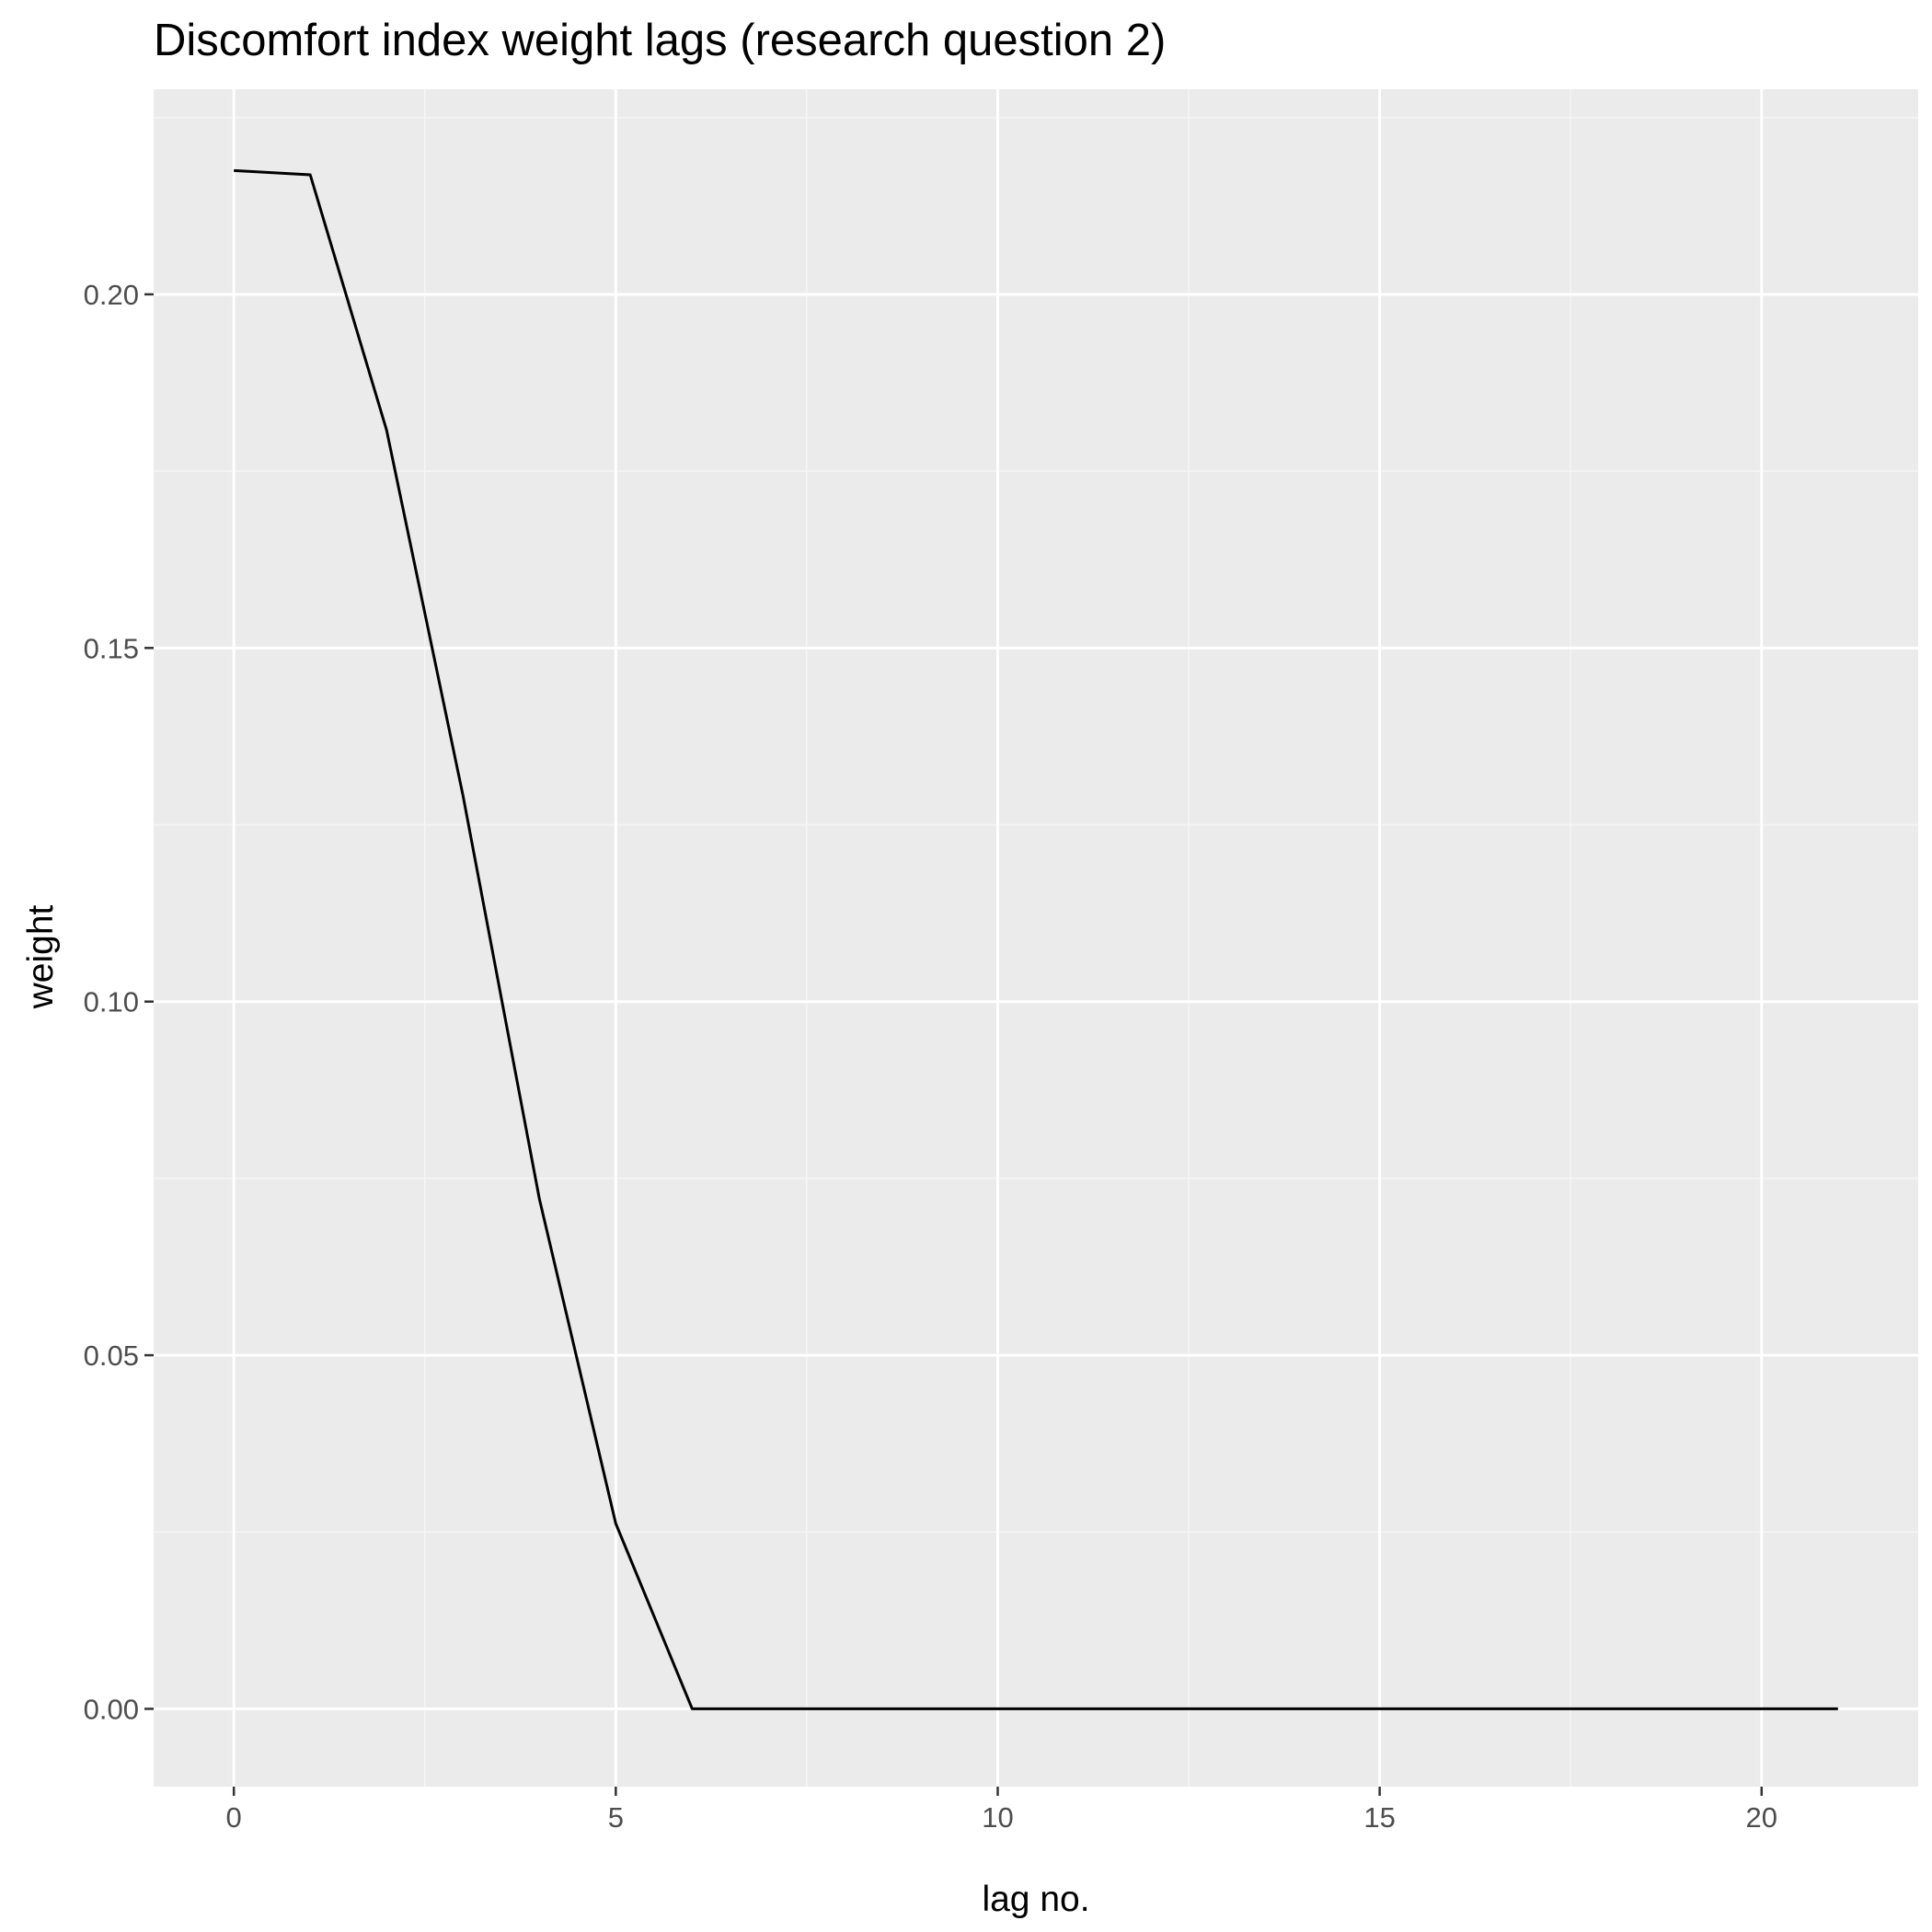 The height and width of the screenshot is (1932, 1932). Describe the element at coordinates (111, 1356) in the screenshot. I see `y-tick-label: 0.05` at that location.